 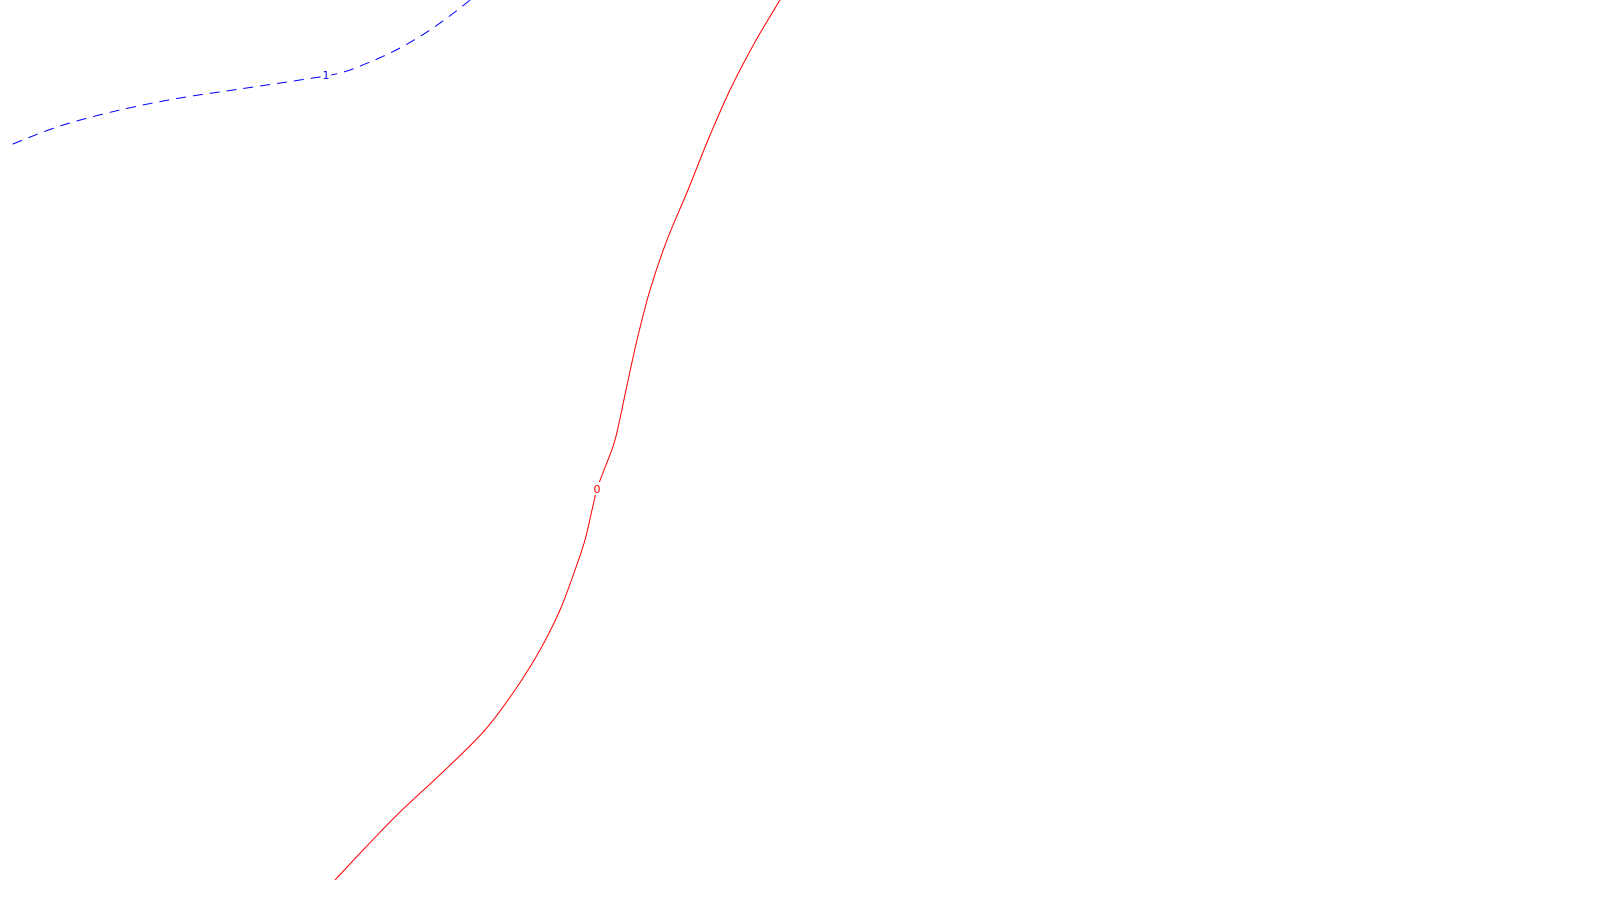 I want to click on contour-labels: 01, so click(x=461, y=282).